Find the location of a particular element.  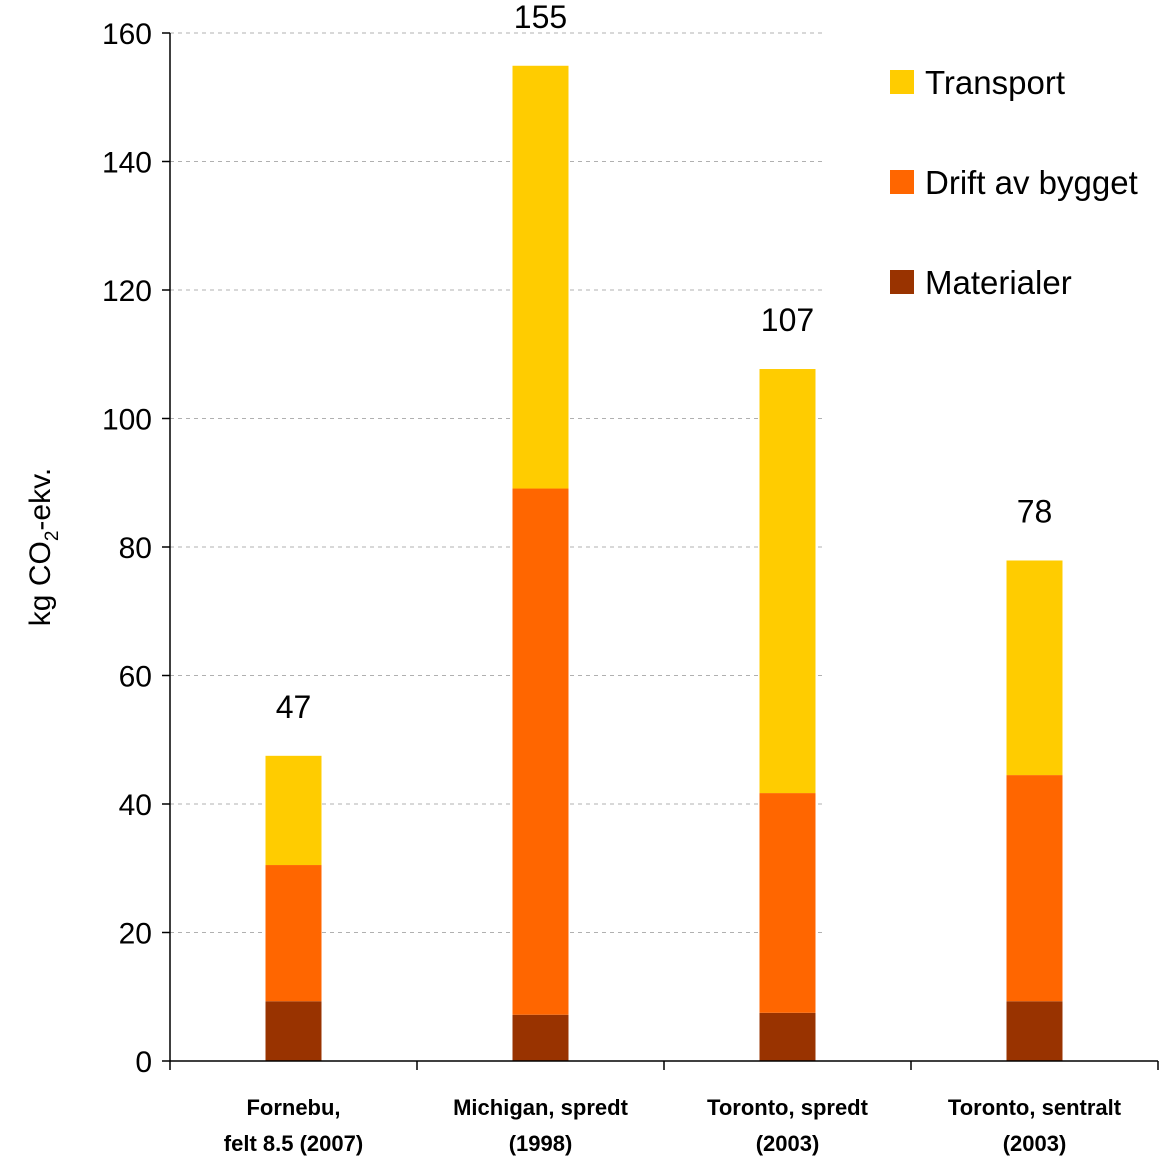

x-category-label: Michigan, spredt (1998) is located at coordinates (540, 1125).